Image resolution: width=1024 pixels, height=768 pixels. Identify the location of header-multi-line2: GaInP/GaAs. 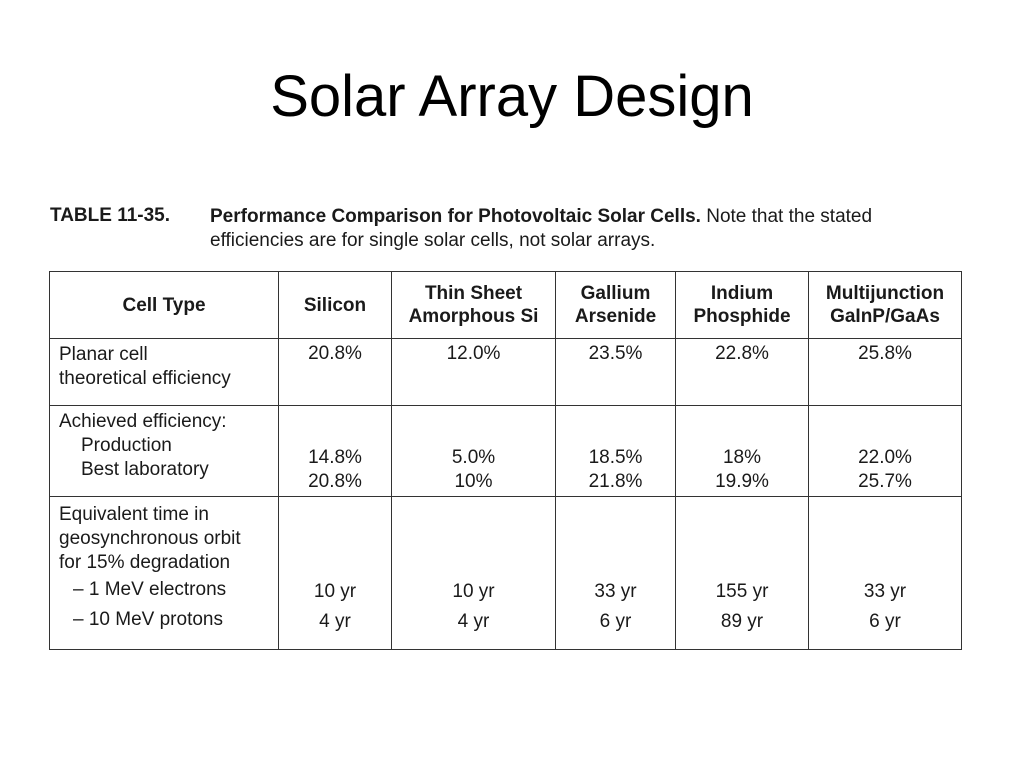
(885, 316).